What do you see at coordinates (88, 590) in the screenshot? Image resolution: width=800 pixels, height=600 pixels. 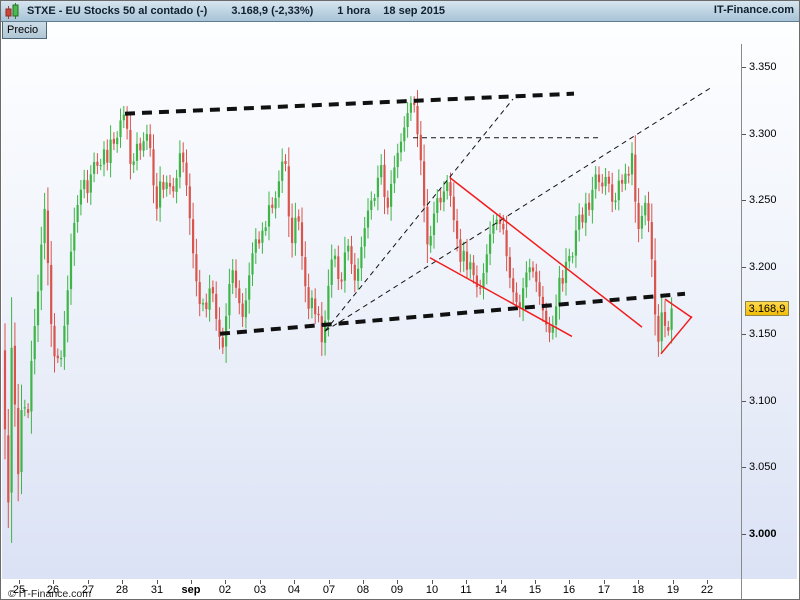 I see `x-tick-label: 27` at bounding box center [88, 590].